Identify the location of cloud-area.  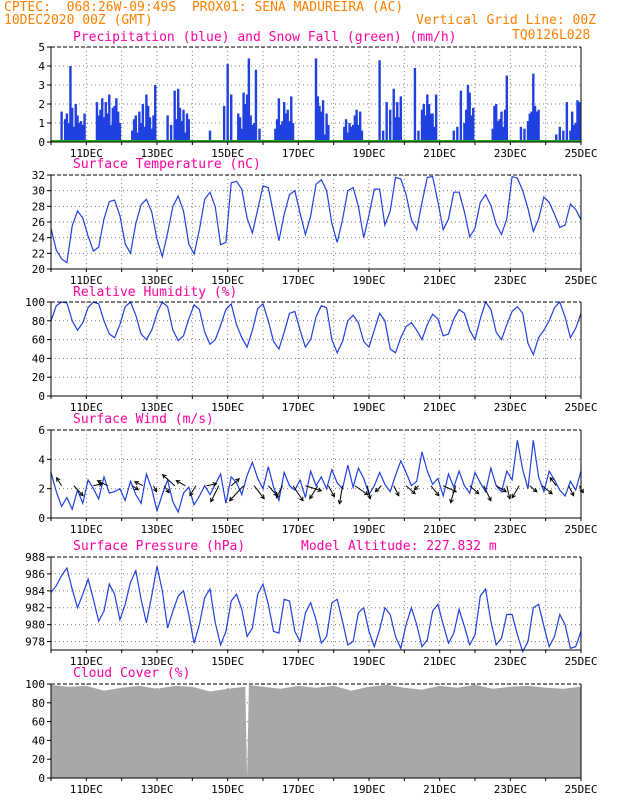
(316, 731).